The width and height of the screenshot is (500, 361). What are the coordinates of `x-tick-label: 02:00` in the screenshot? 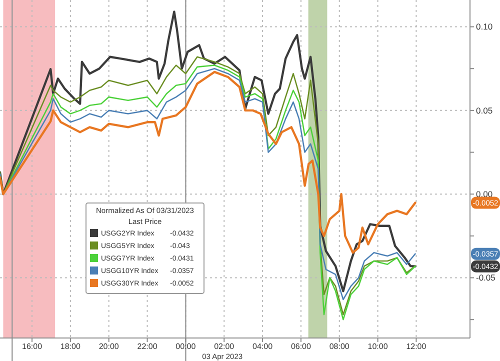 It's located at (224, 346).